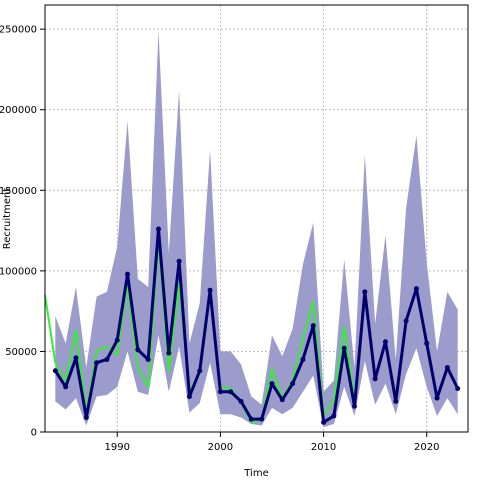  What do you see at coordinates (255, 473) in the screenshot?
I see `x-axis-title: Time` at bounding box center [255, 473].